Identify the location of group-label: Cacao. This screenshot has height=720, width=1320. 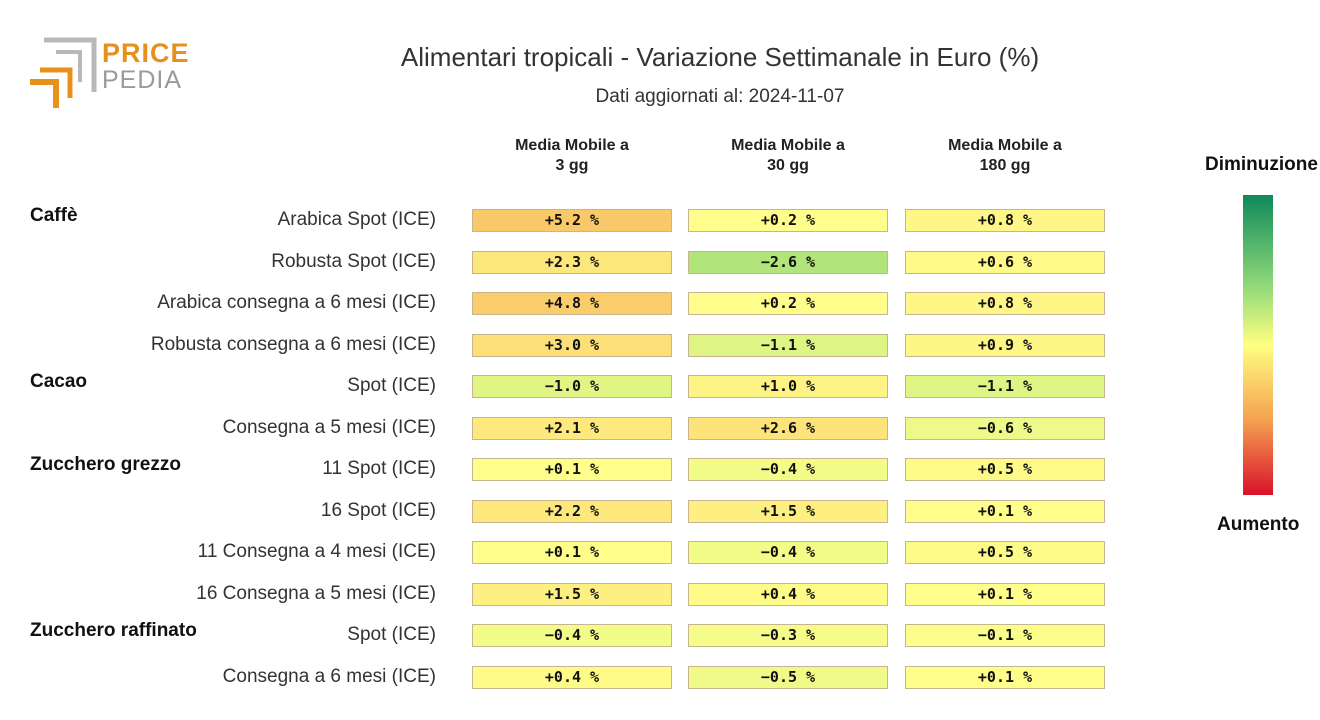
(59, 381).